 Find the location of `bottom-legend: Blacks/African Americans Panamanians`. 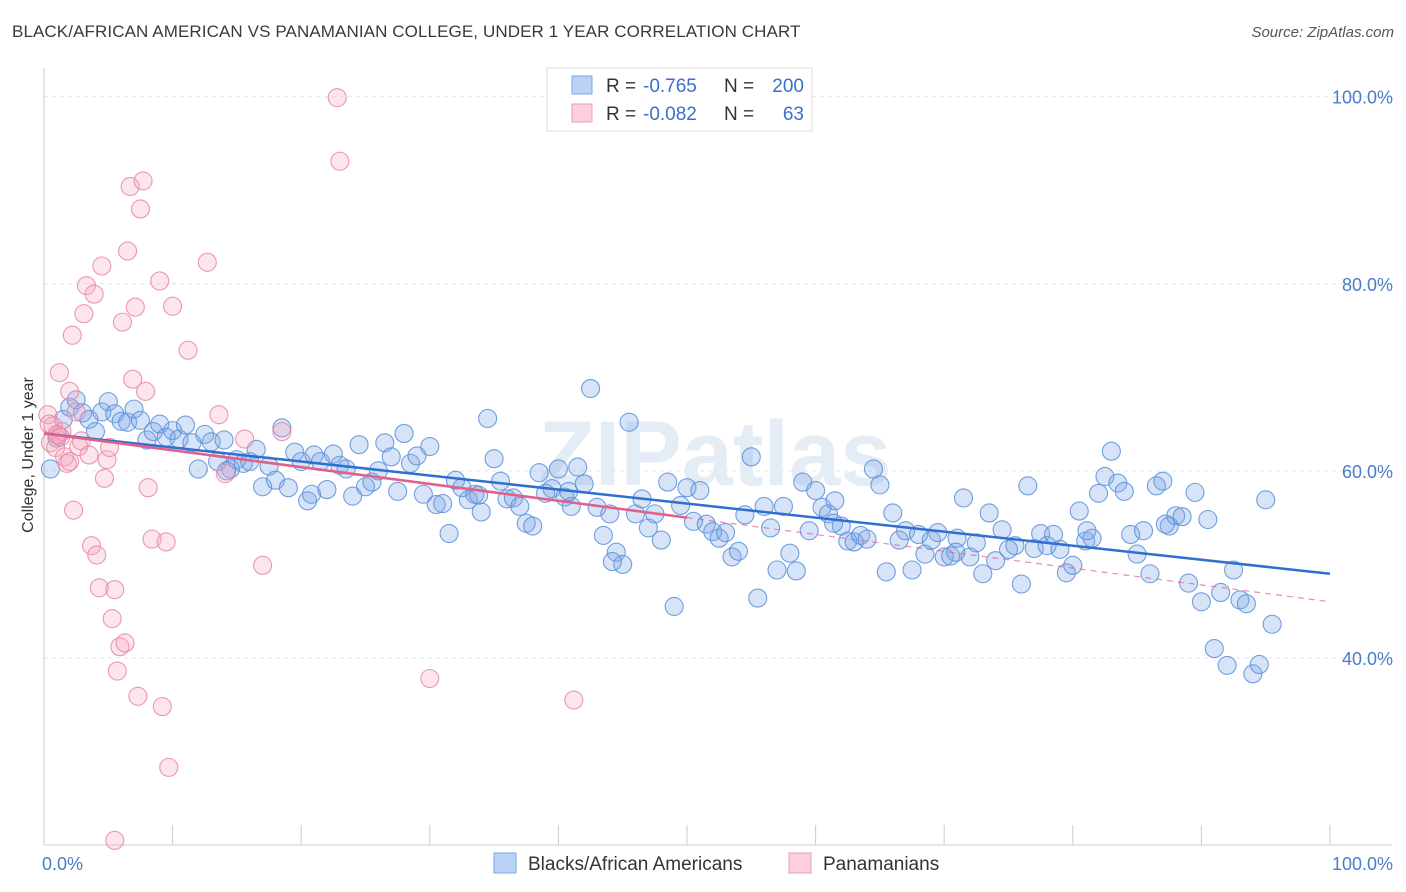

bottom-legend: Blacks/African Americans Panamanians is located at coordinates (716, 863).